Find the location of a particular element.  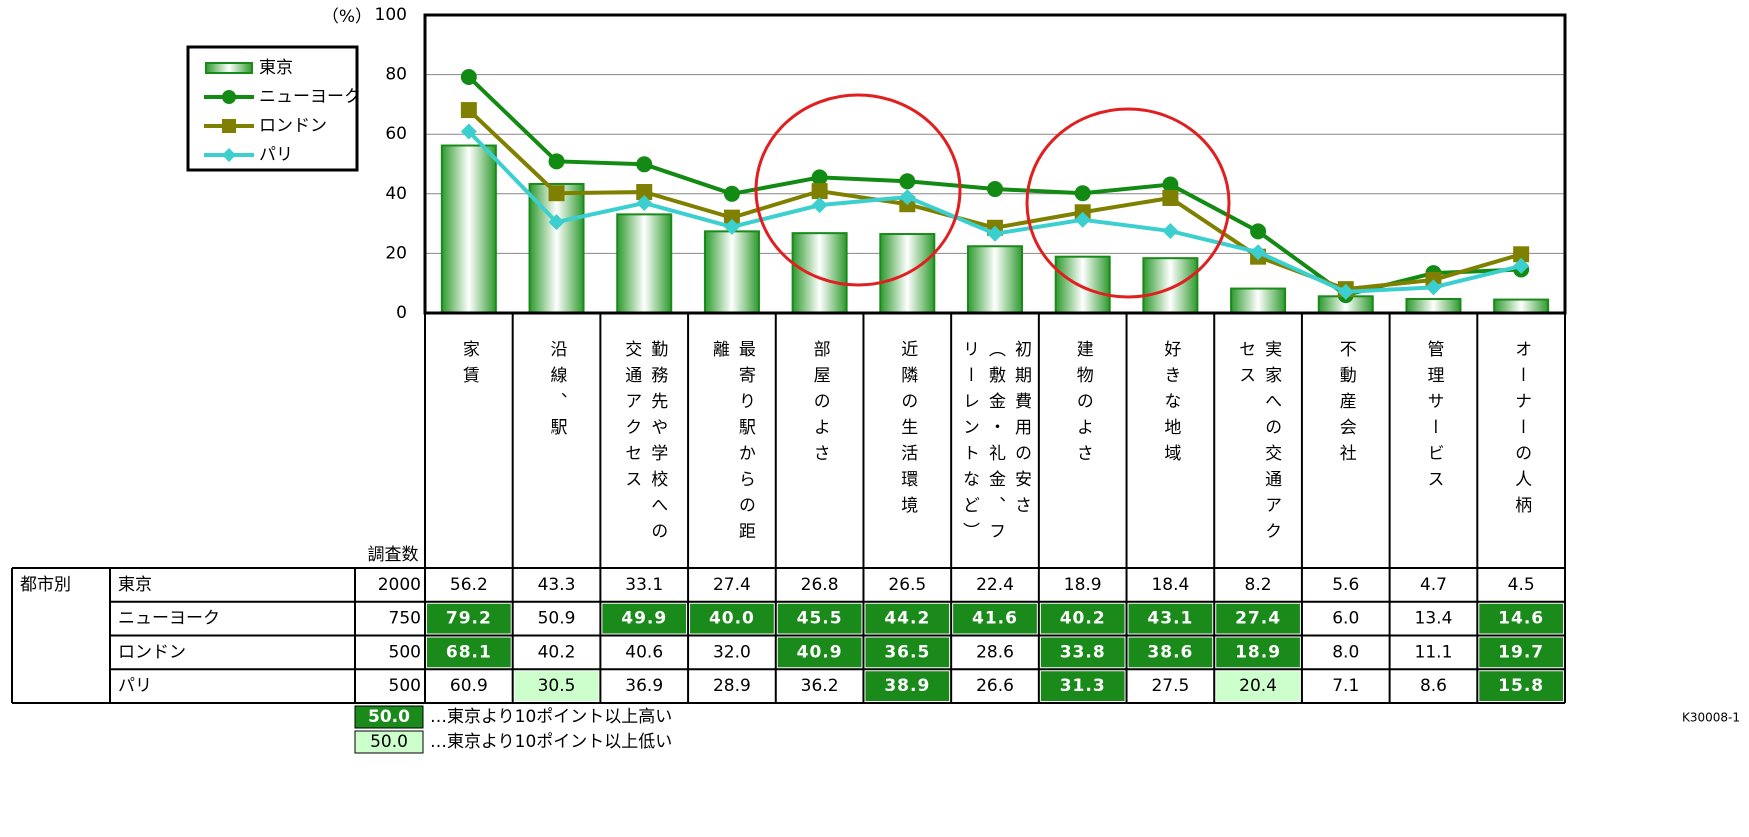

row-name: ロンドン is located at coordinates (152, 652).